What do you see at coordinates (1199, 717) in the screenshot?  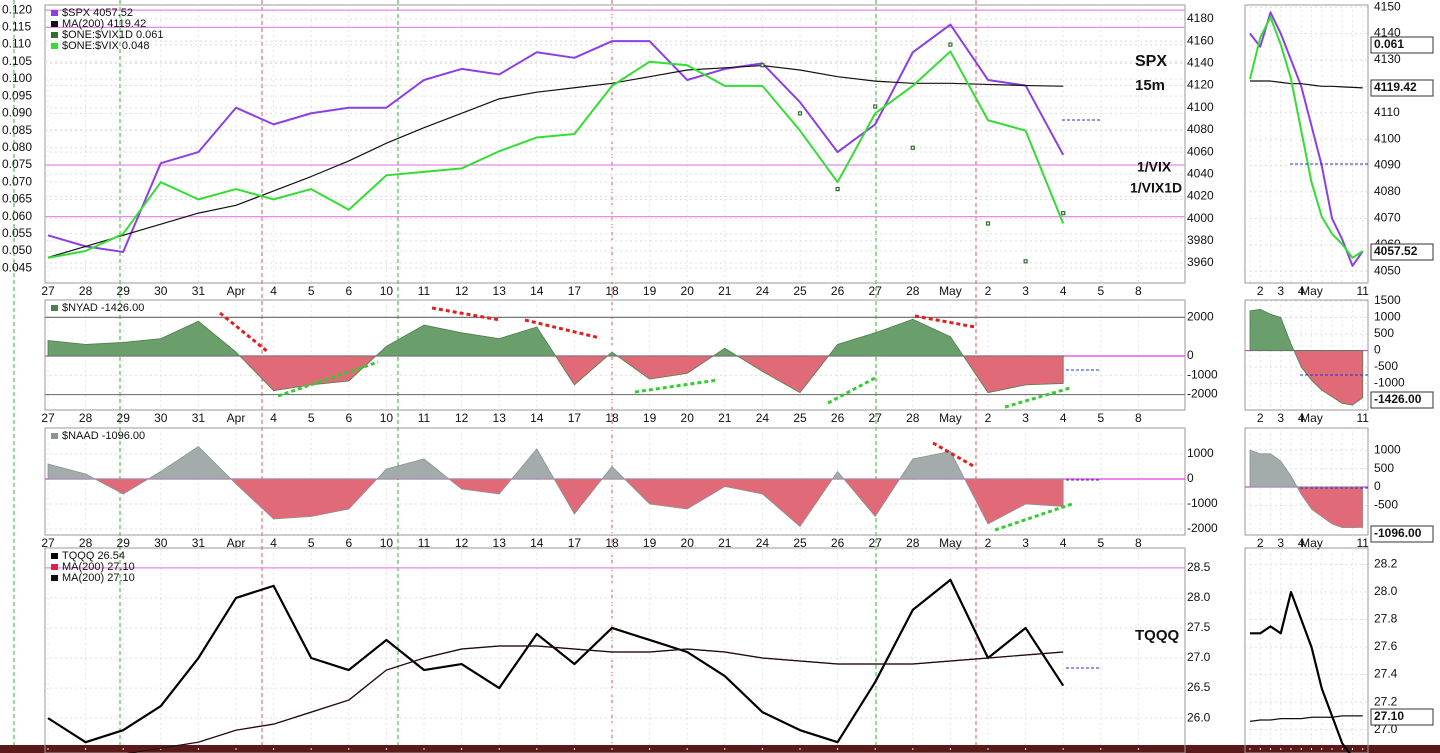 I see `y-tick-label: 26.0` at bounding box center [1199, 717].